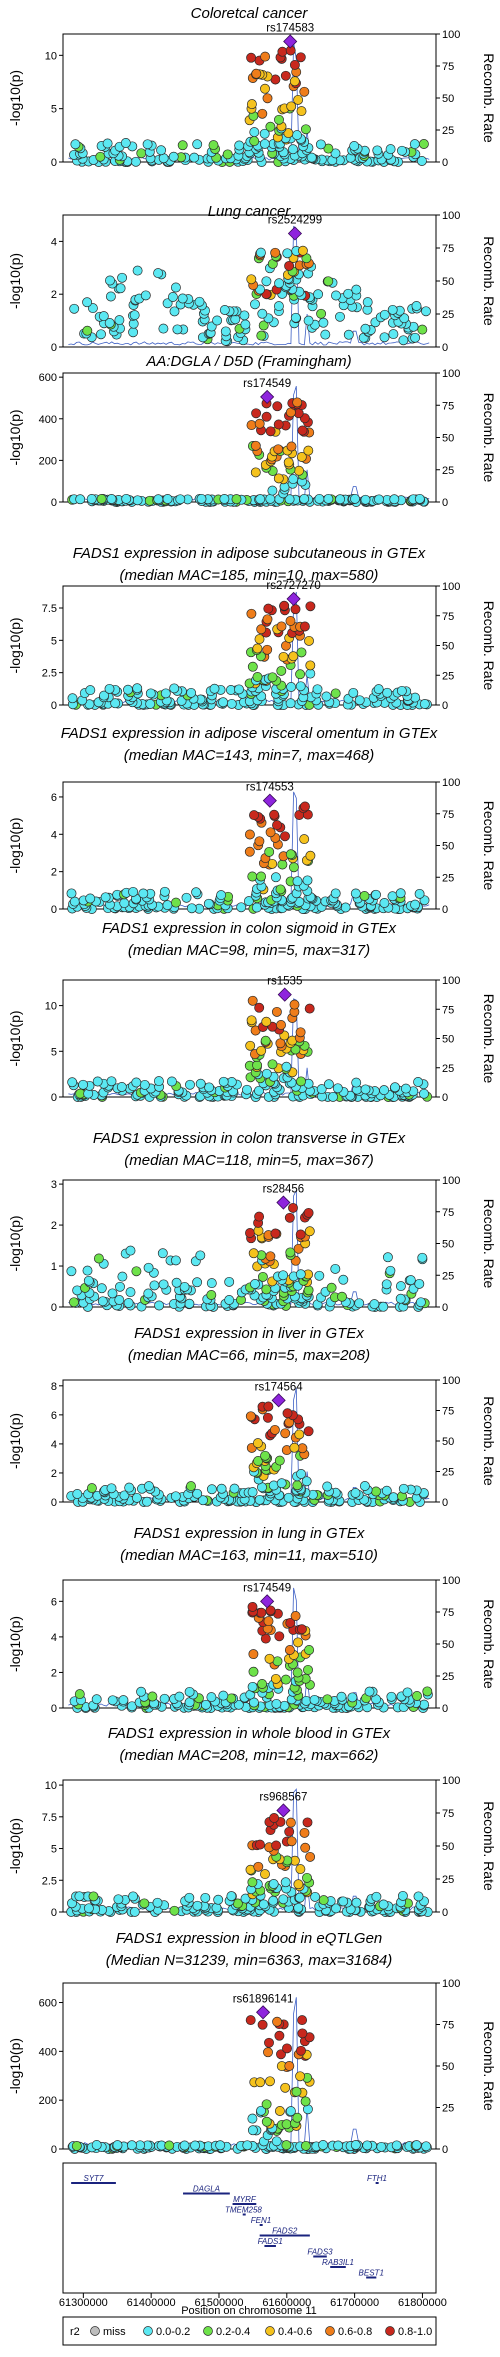 The image size is (500, 2357). What do you see at coordinates (489, 1846) in the screenshot?
I see `y2-axis-label: Recomb. Rate` at bounding box center [489, 1846].